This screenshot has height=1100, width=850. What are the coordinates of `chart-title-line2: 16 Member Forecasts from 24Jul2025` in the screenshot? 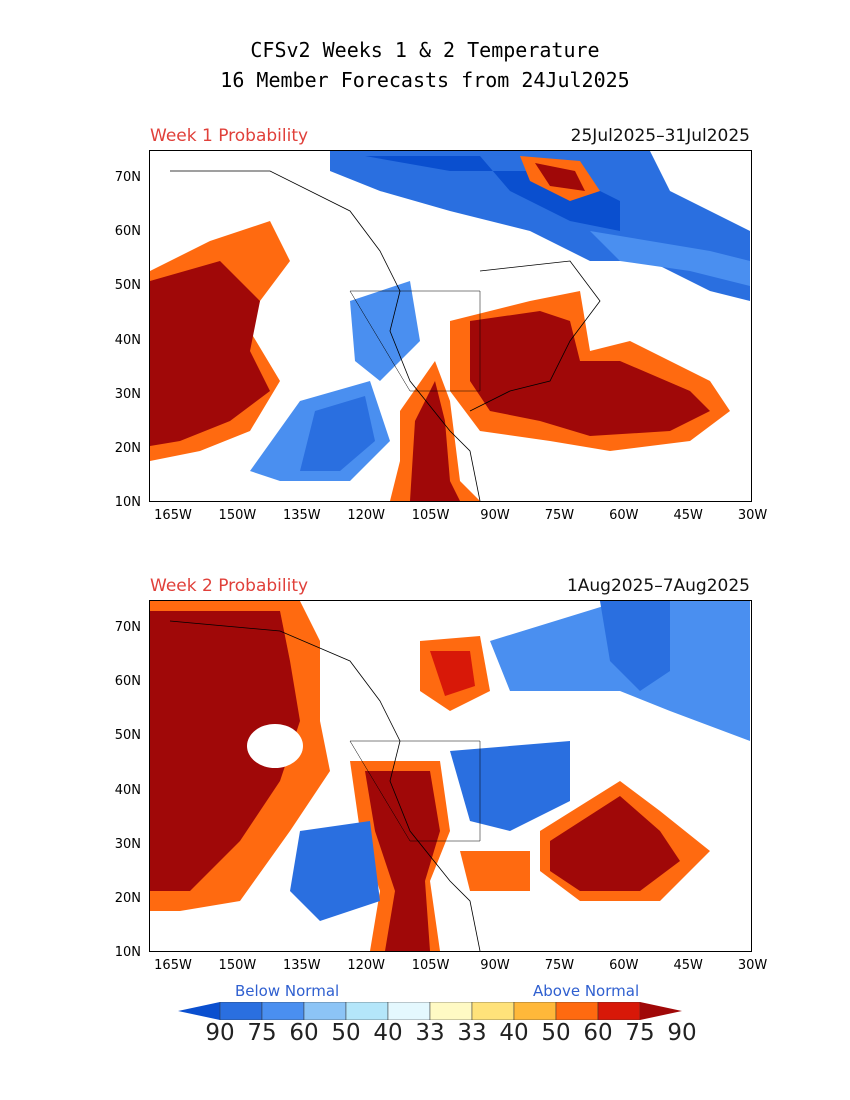 It's located at (425, 80).